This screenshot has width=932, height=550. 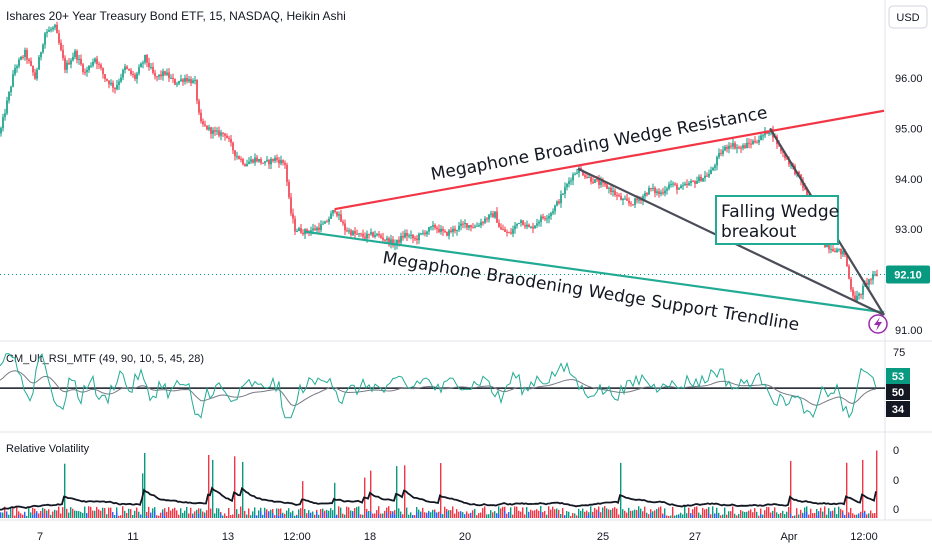 What do you see at coordinates (878, 324) in the screenshot?
I see `lightning-icon` at bounding box center [878, 324].